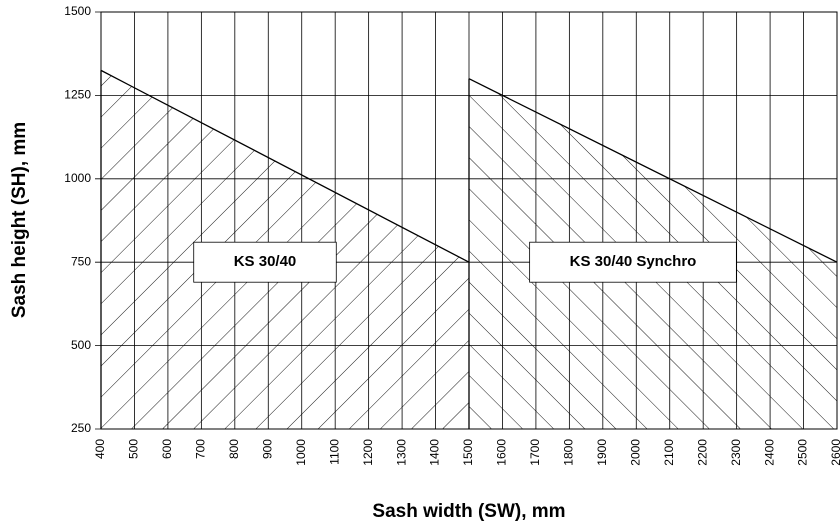 The height and width of the screenshot is (529, 840). I want to click on x-tick-label: 2000, so click(635, 452).